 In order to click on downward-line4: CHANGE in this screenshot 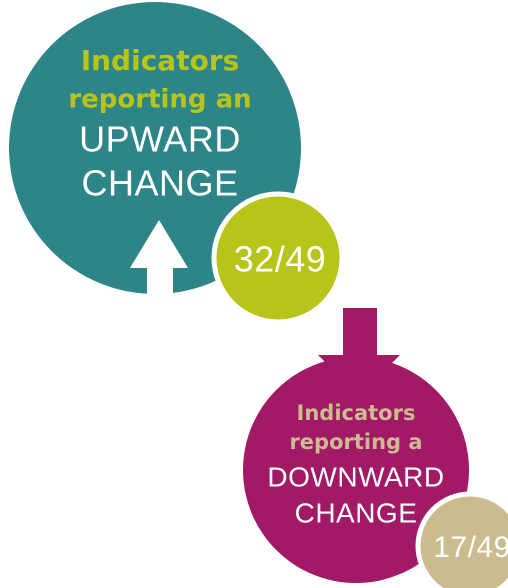, I will do `click(356, 512)`.